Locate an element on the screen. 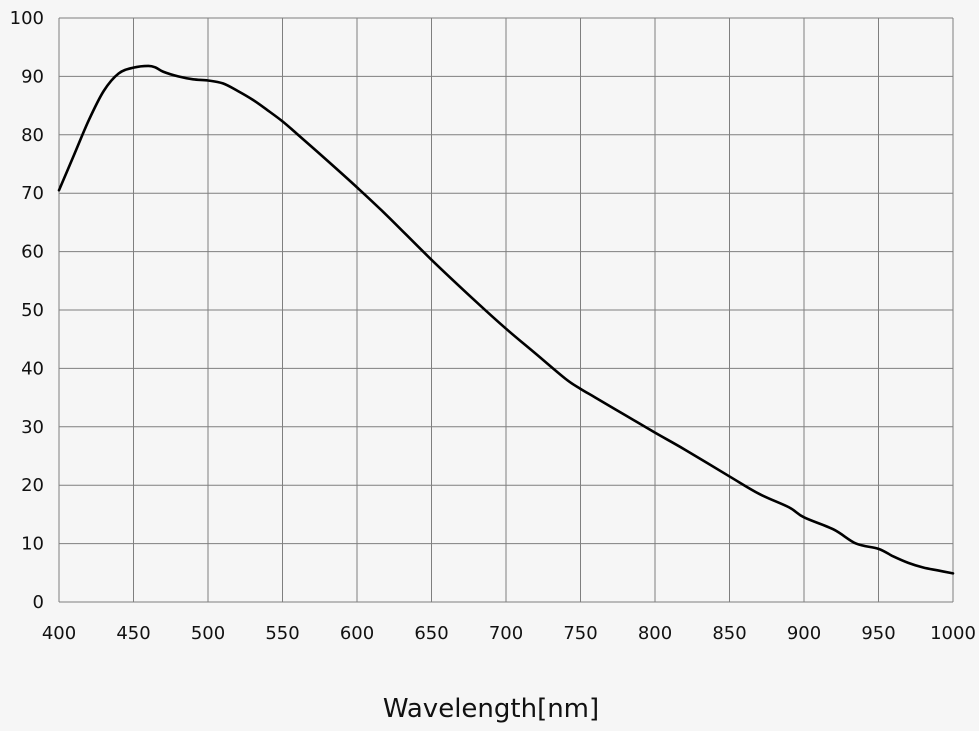  x-tick-label: 700 is located at coordinates (506, 633).